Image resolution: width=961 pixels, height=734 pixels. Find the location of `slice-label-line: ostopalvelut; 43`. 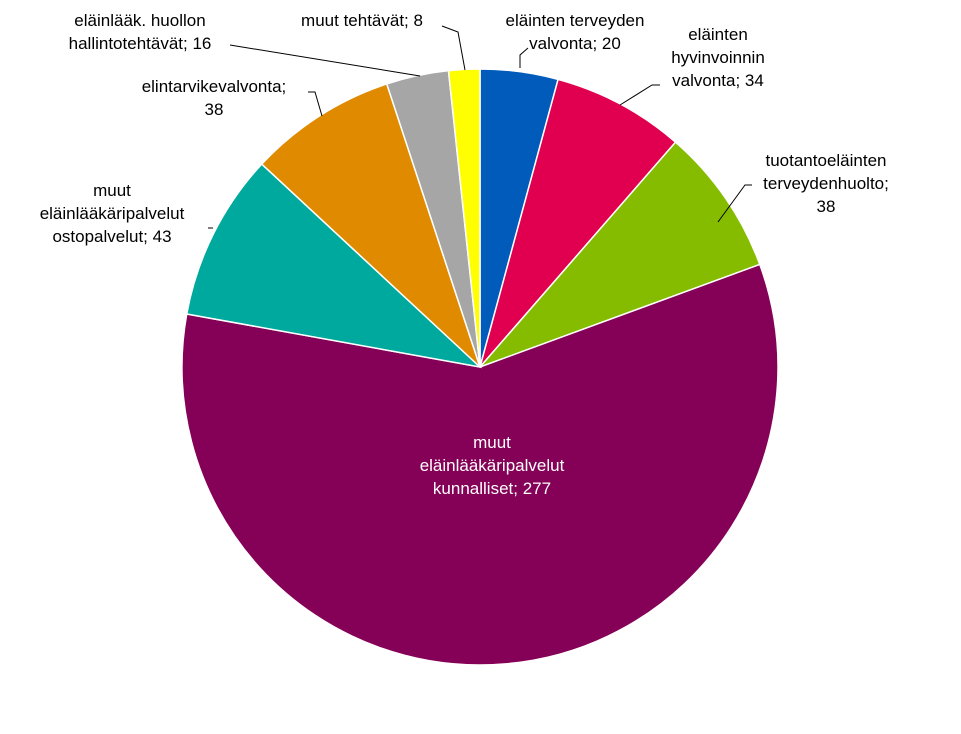

slice-label-line: ostopalvelut; 43 is located at coordinates (111, 236).